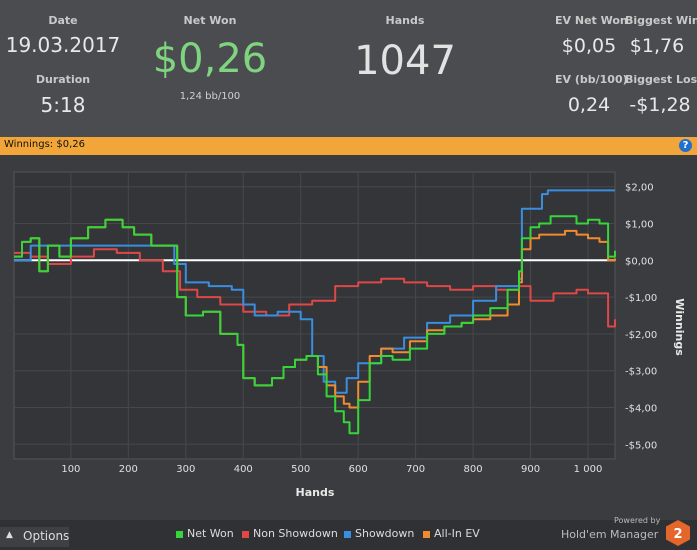 This screenshot has height=550, width=697. I want to click on legend-item-all-in-ev: All-In EV, so click(451, 533).